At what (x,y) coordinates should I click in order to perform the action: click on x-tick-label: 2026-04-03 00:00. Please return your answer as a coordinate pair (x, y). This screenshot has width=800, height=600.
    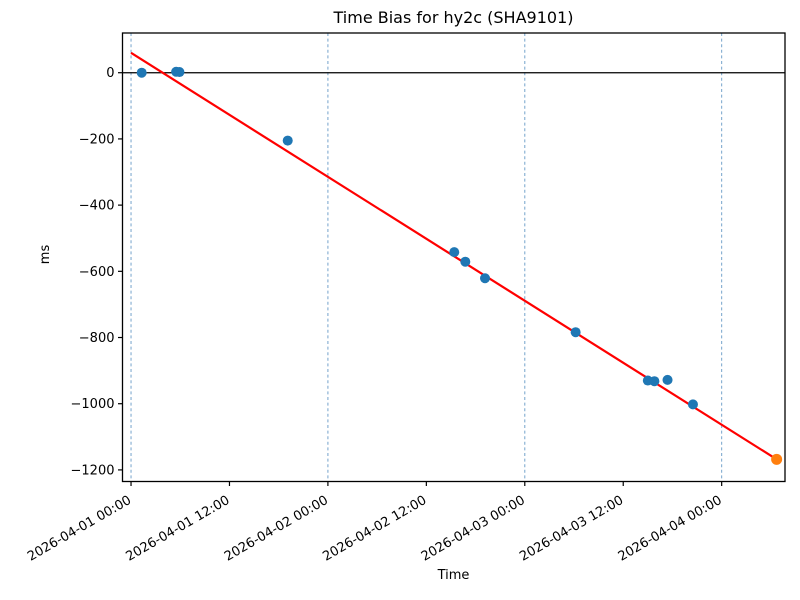
    Looking at the image, I should click on (473, 529).